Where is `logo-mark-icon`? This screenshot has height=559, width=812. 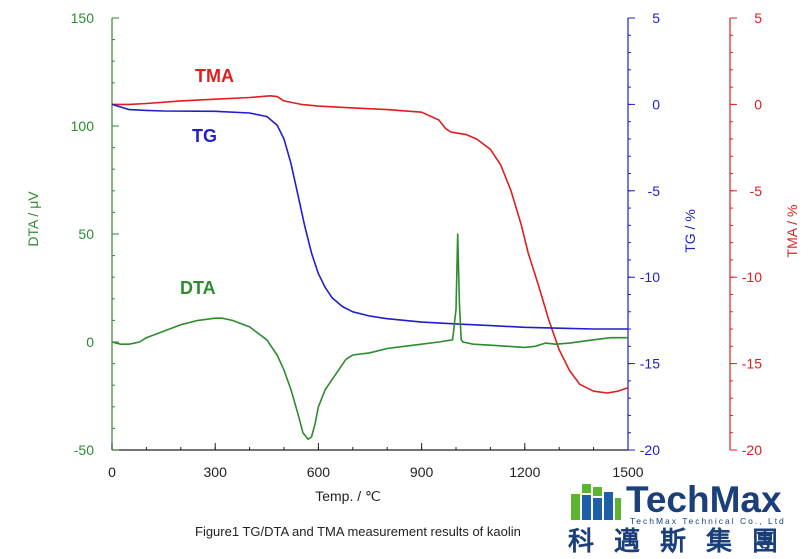
logo-mark-icon is located at coordinates (596, 502).